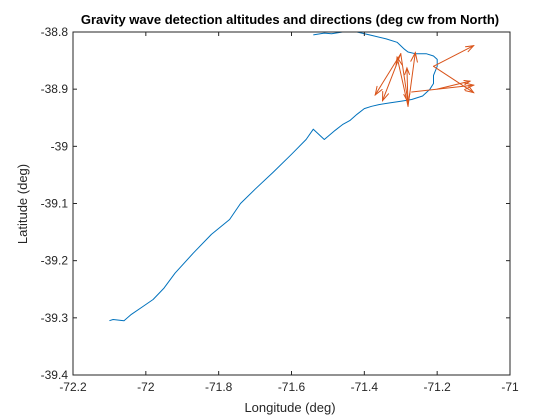 Image resolution: width=560 pixels, height=420 pixels. I want to click on x-tick-label: -71.8, so click(219, 387).